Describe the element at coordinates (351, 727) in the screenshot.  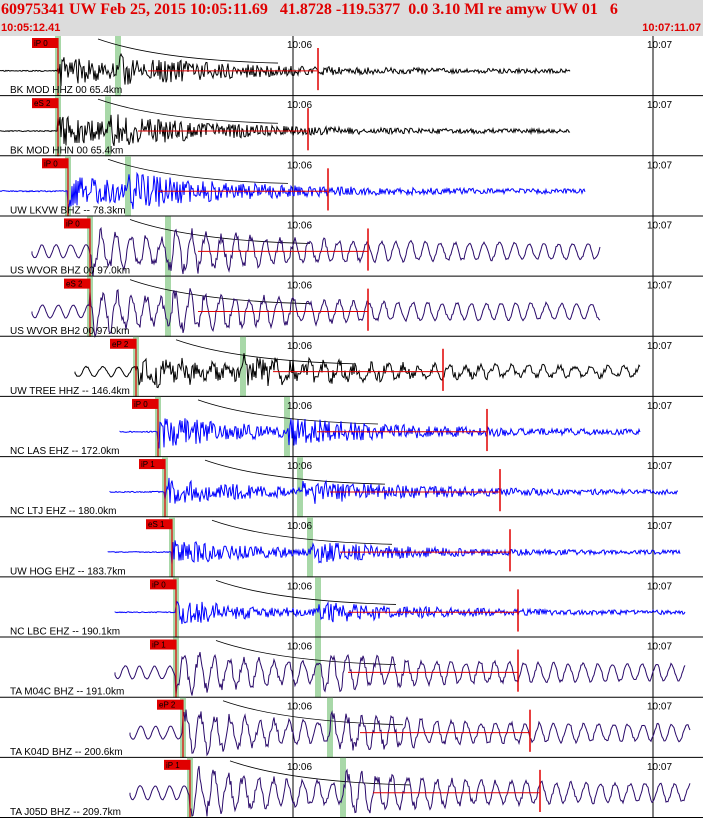
I see `trace-panel: 10:06 10:07 eP 2 TA K04D BHZ -- 200.6km` at that location.